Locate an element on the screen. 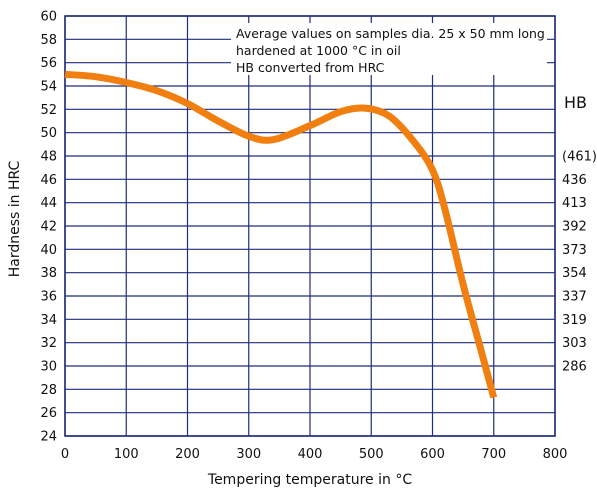 The width and height of the screenshot is (597, 491). y-tick-label: 42 is located at coordinates (48, 227).